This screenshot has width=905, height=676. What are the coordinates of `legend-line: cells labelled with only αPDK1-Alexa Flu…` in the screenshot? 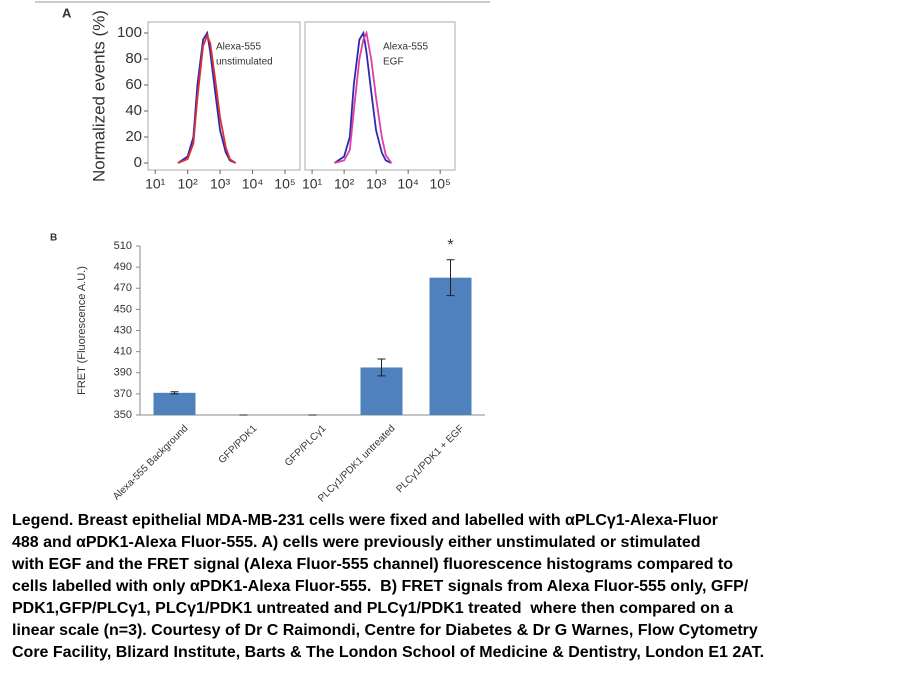 It's located at (380, 586).